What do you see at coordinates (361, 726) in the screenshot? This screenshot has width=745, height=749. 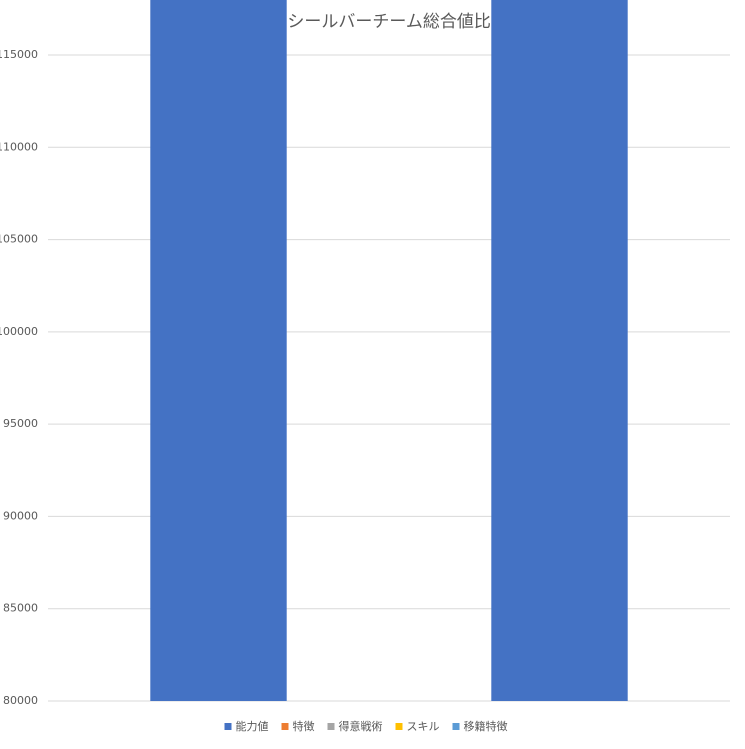 I see `legend-label: 得意戦術` at bounding box center [361, 726].